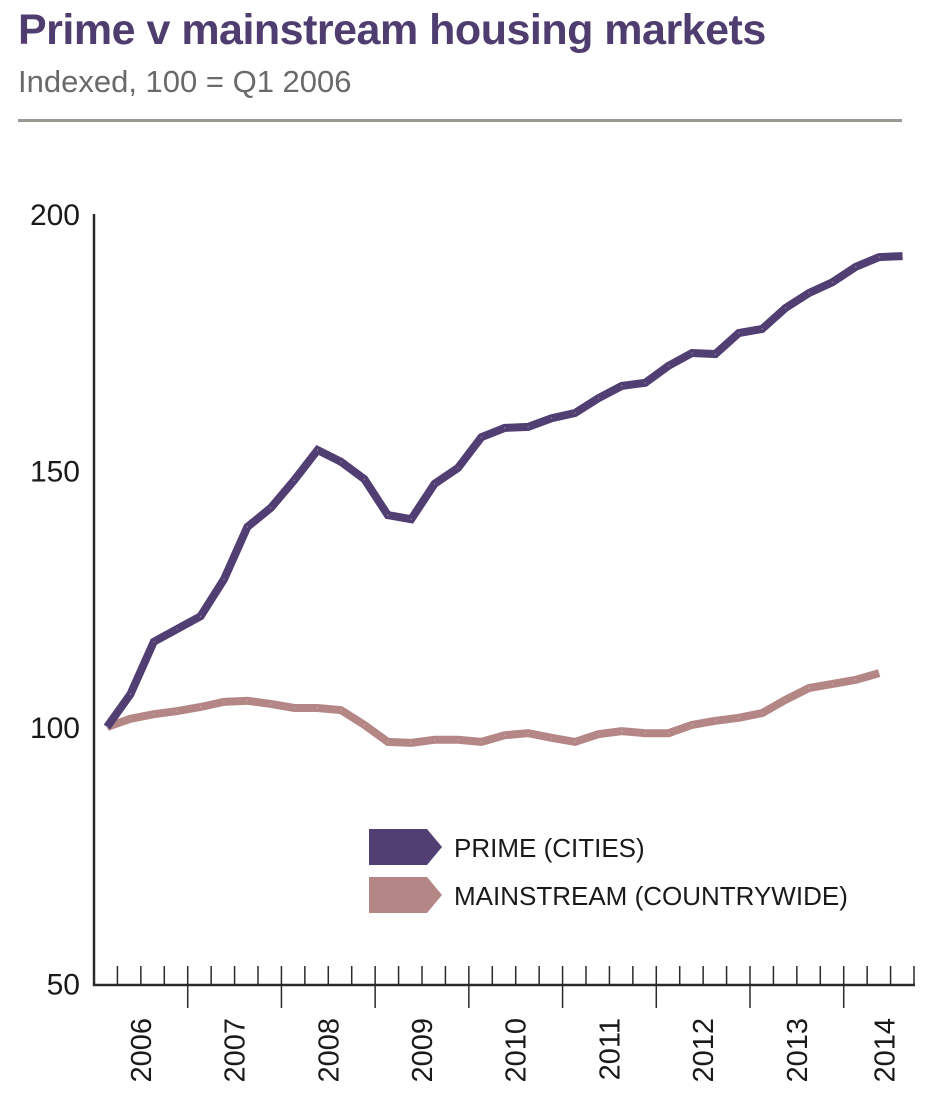 The width and height of the screenshot is (936, 1108). I want to click on y-tick-label: 200, so click(55, 215).